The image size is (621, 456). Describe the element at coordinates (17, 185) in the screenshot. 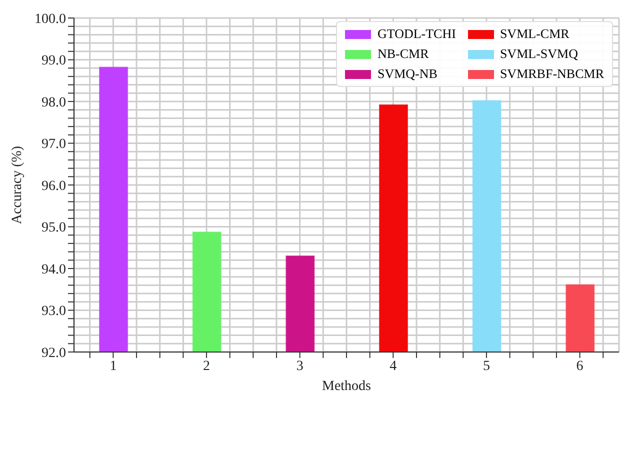

I see `y-axis-title: Accuracy (%)` at that location.